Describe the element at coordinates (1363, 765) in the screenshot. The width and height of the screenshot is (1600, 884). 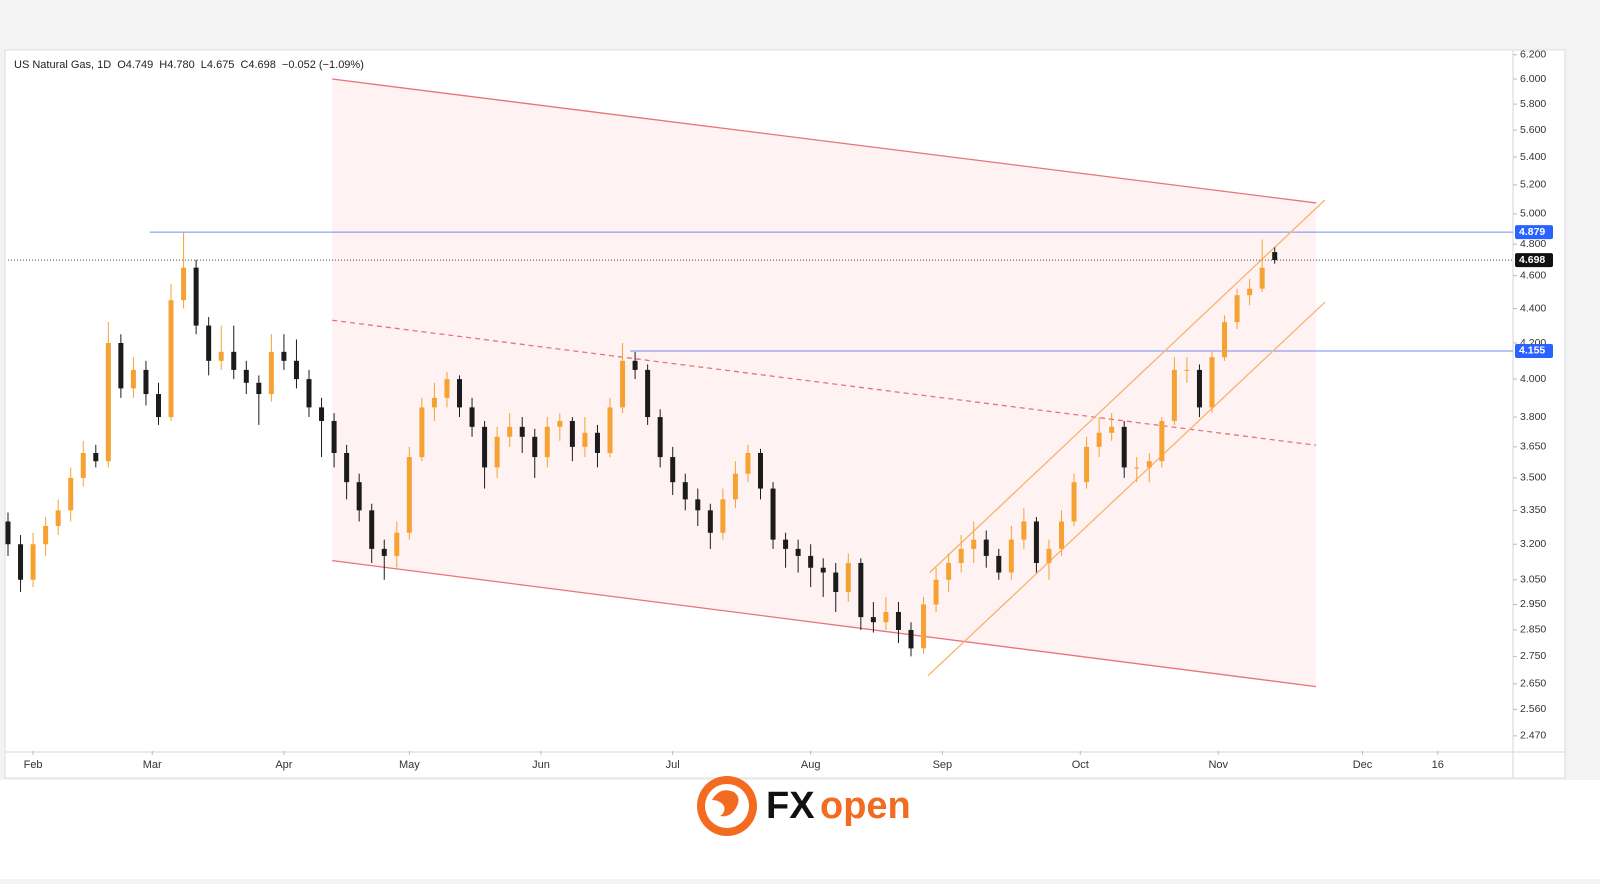
I see `x-tick-label: Dec` at that location.